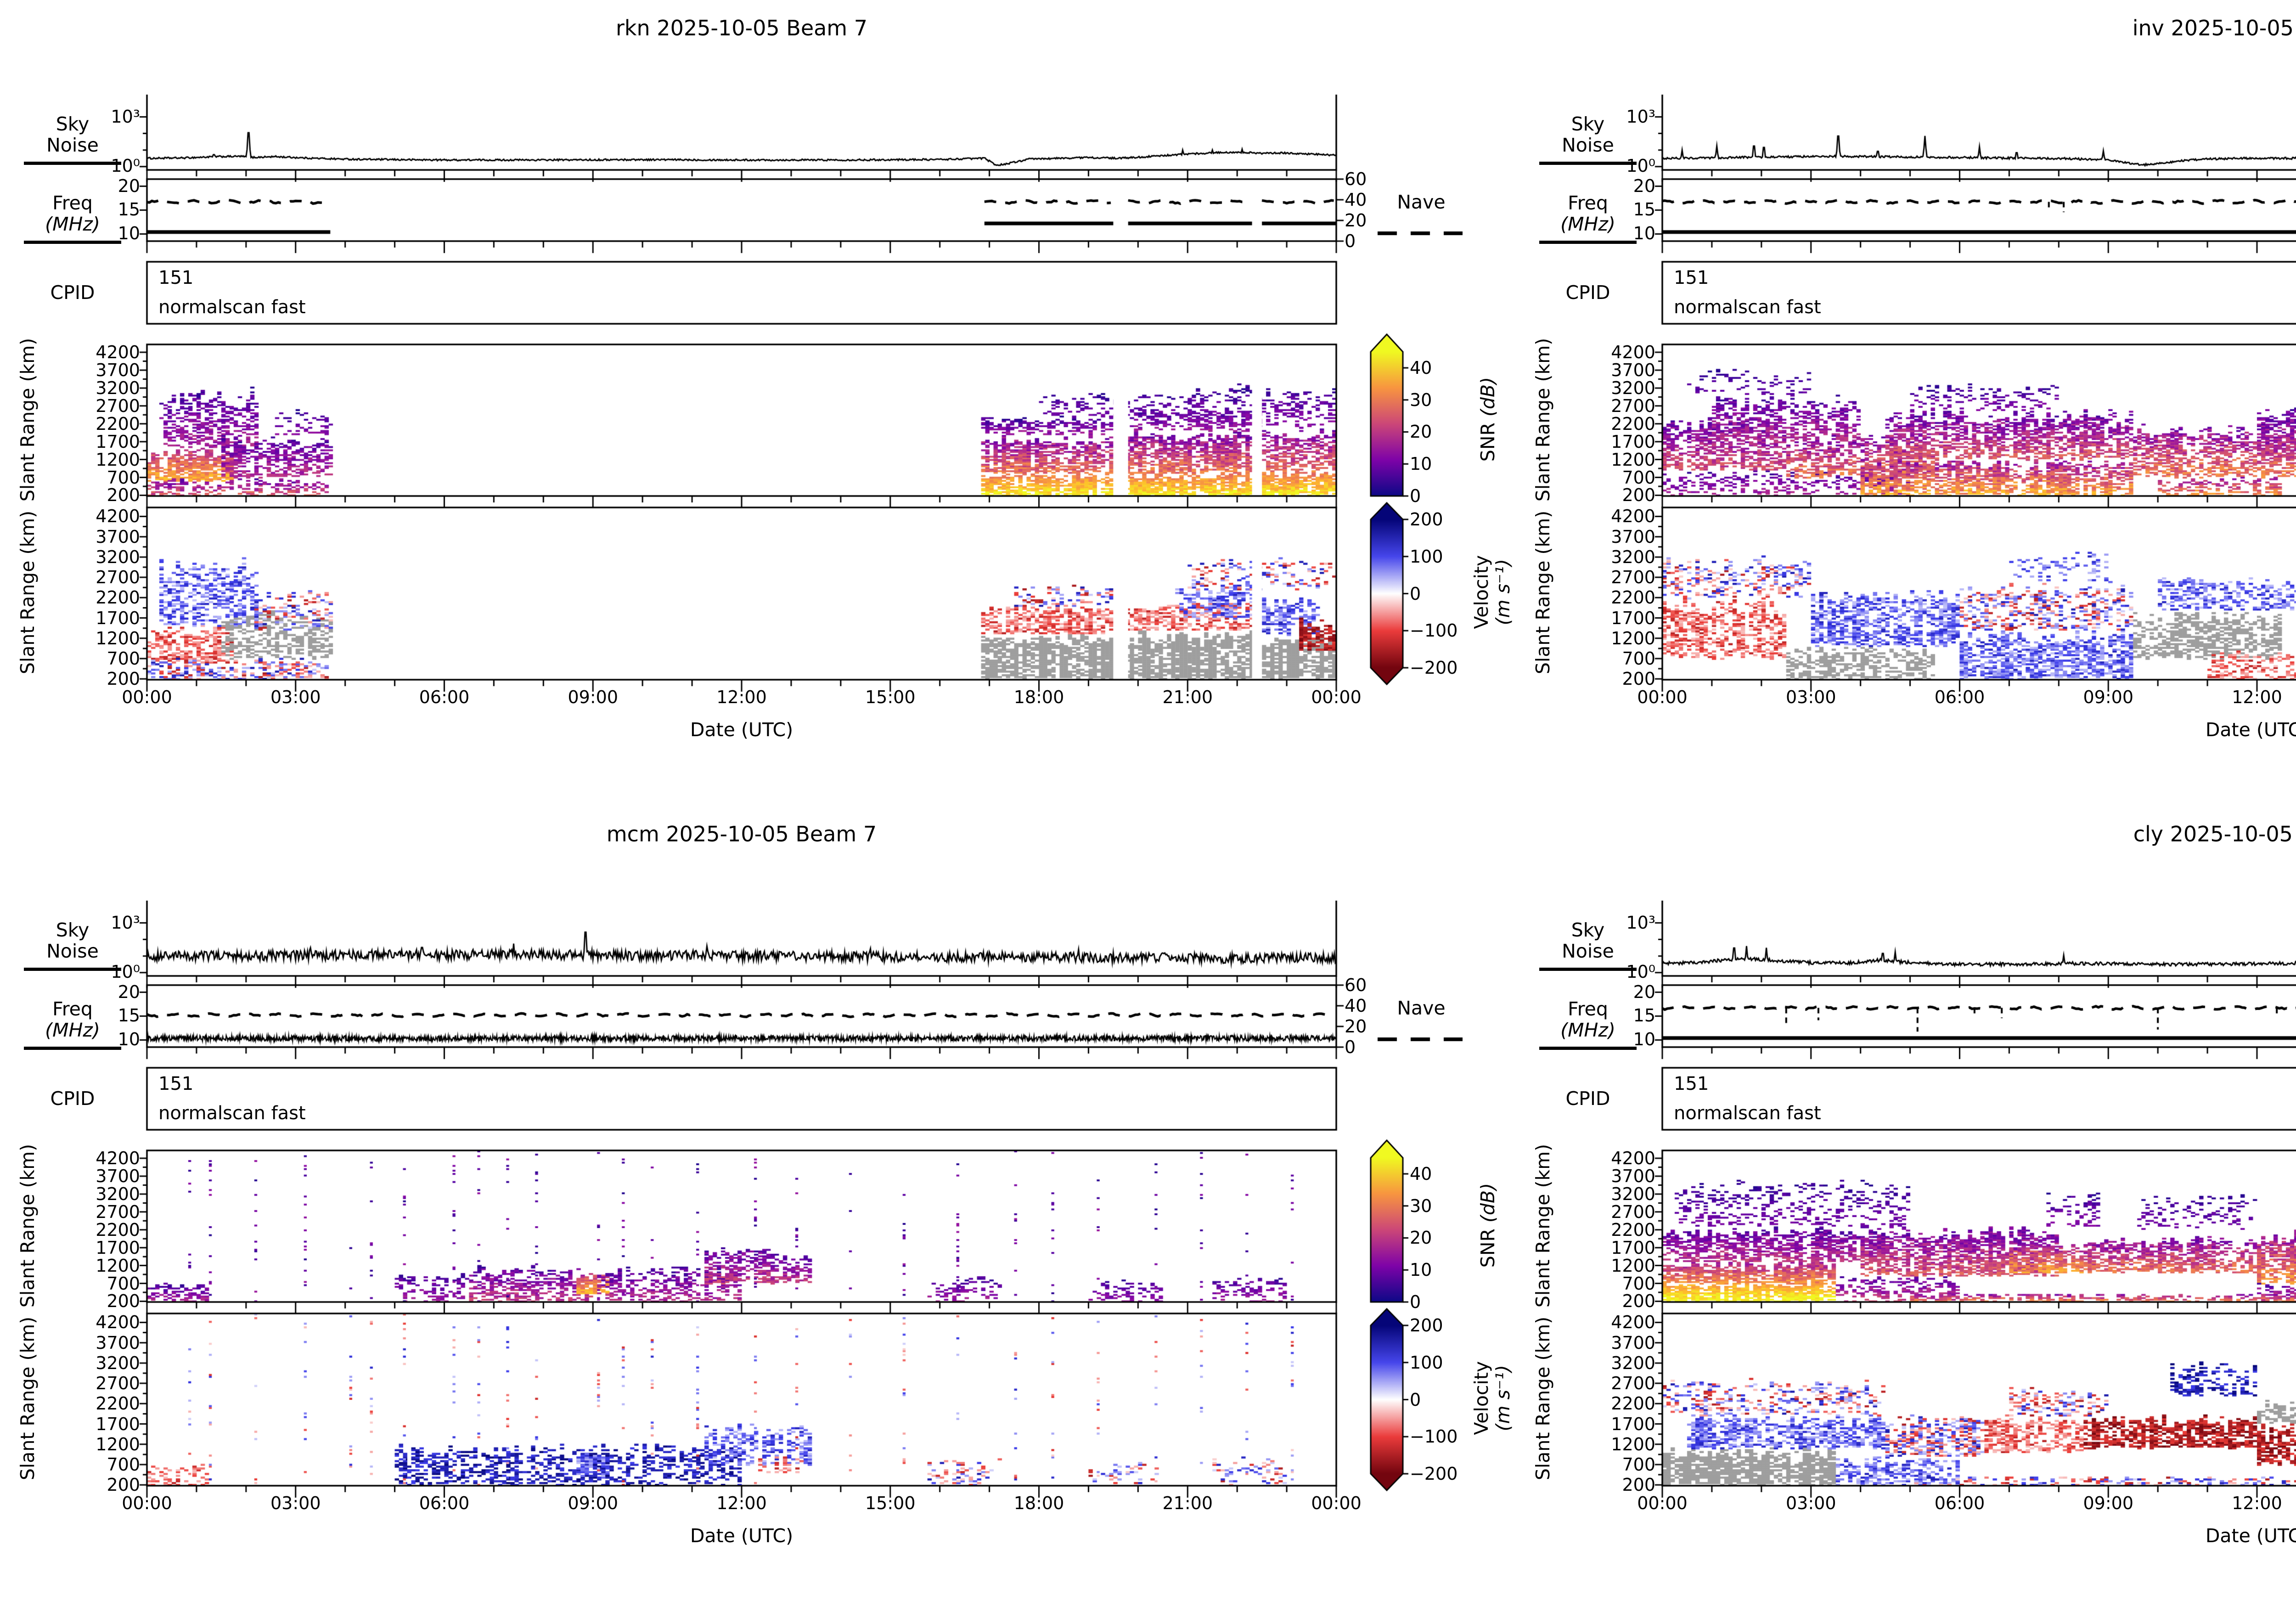 The width and height of the screenshot is (2296, 1612). Describe the element at coordinates (741, 28) in the screenshot. I see `panel-title: rkn 2025-10-05 Beam 7` at that location.